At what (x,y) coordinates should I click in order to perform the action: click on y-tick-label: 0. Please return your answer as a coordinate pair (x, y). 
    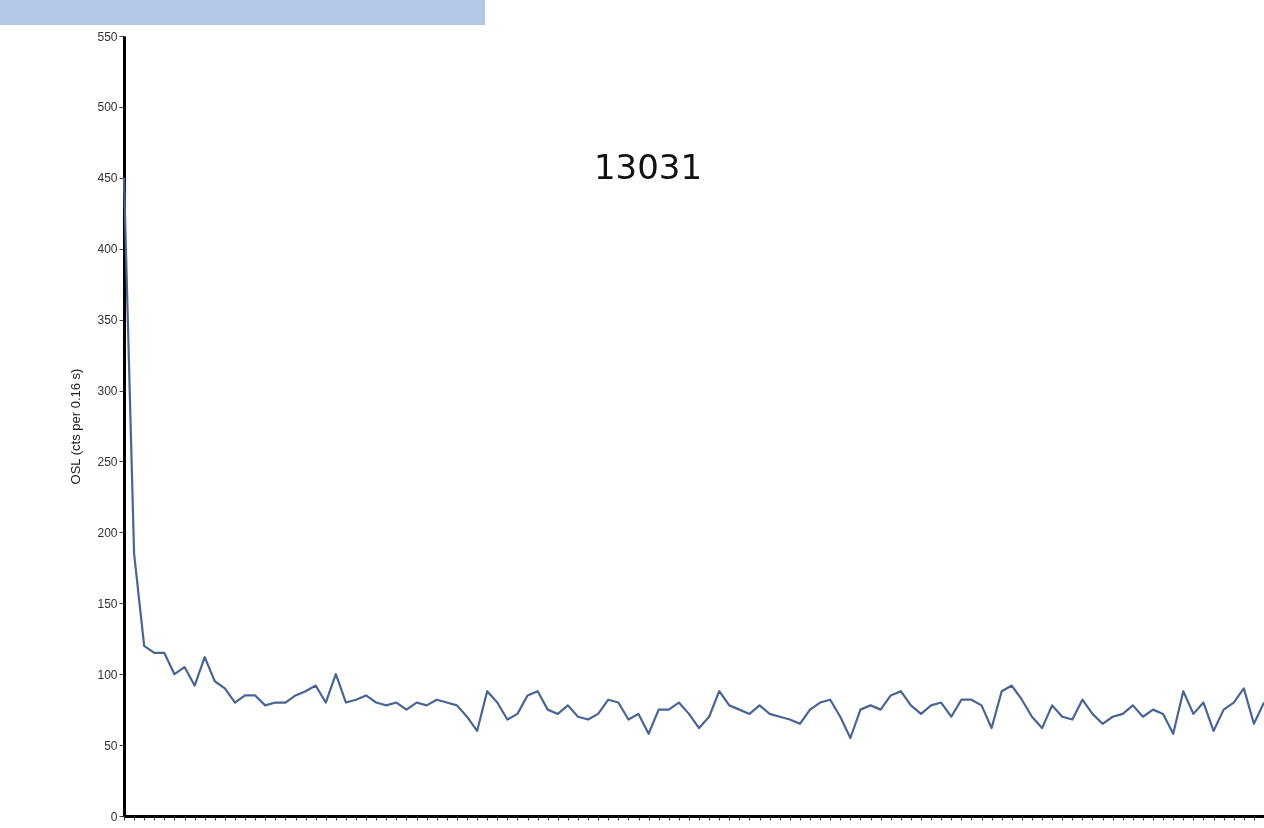
    Looking at the image, I should click on (114, 816).